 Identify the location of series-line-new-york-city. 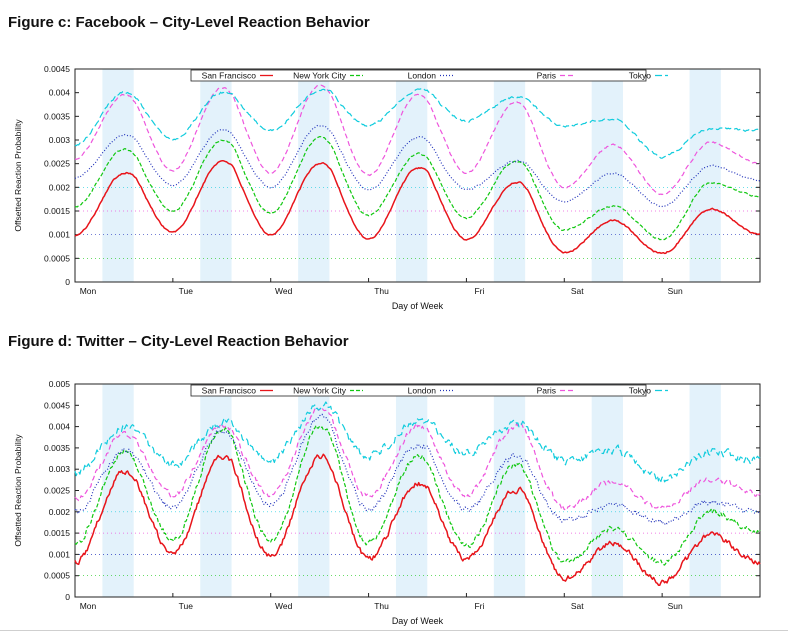
(417, 188).